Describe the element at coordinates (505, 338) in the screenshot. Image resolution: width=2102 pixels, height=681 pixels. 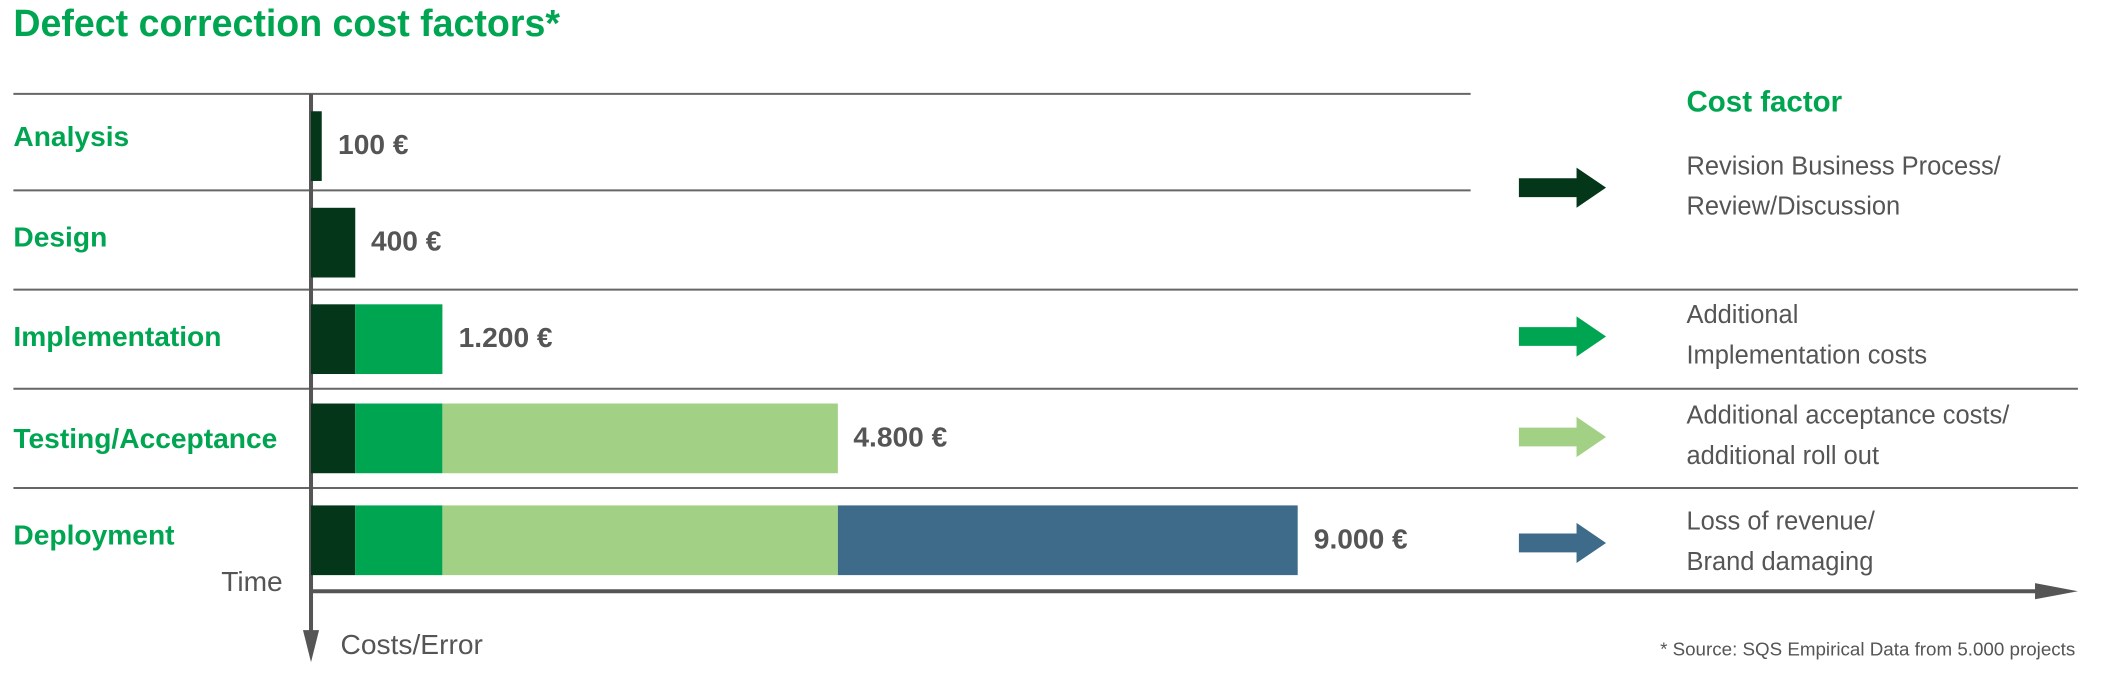
I see `total-label: 1.200 €` at that location.